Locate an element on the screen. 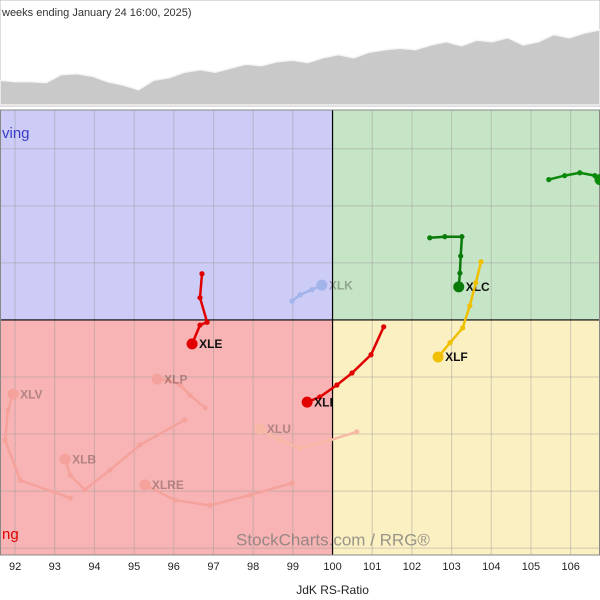 The width and height of the screenshot is (600, 600). series-label: XLE is located at coordinates (210, 344).